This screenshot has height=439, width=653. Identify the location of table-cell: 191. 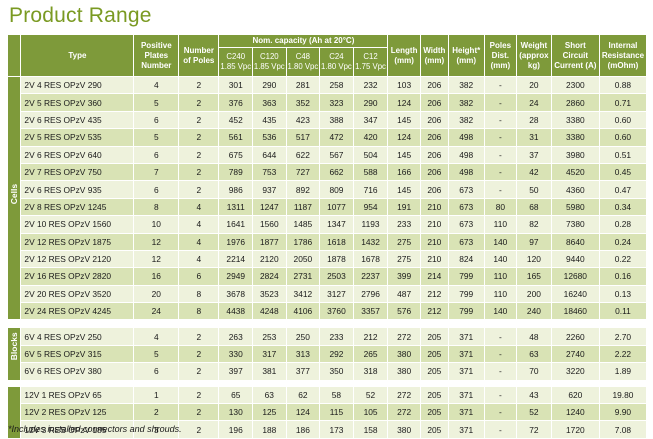
(404, 207).